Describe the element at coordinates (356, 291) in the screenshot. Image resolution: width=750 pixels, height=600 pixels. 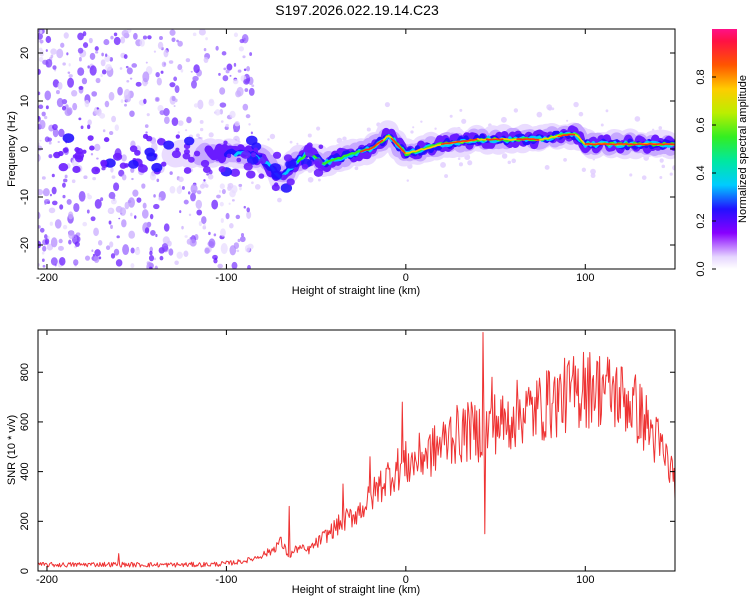
I see `spectrogram-x-label: Height of straight line (km)` at that location.